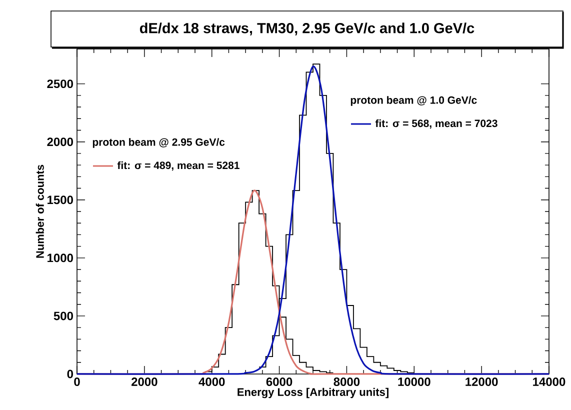 The width and height of the screenshot is (571, 410). I want to click on y-tick-label: 500, so click(63, 316).